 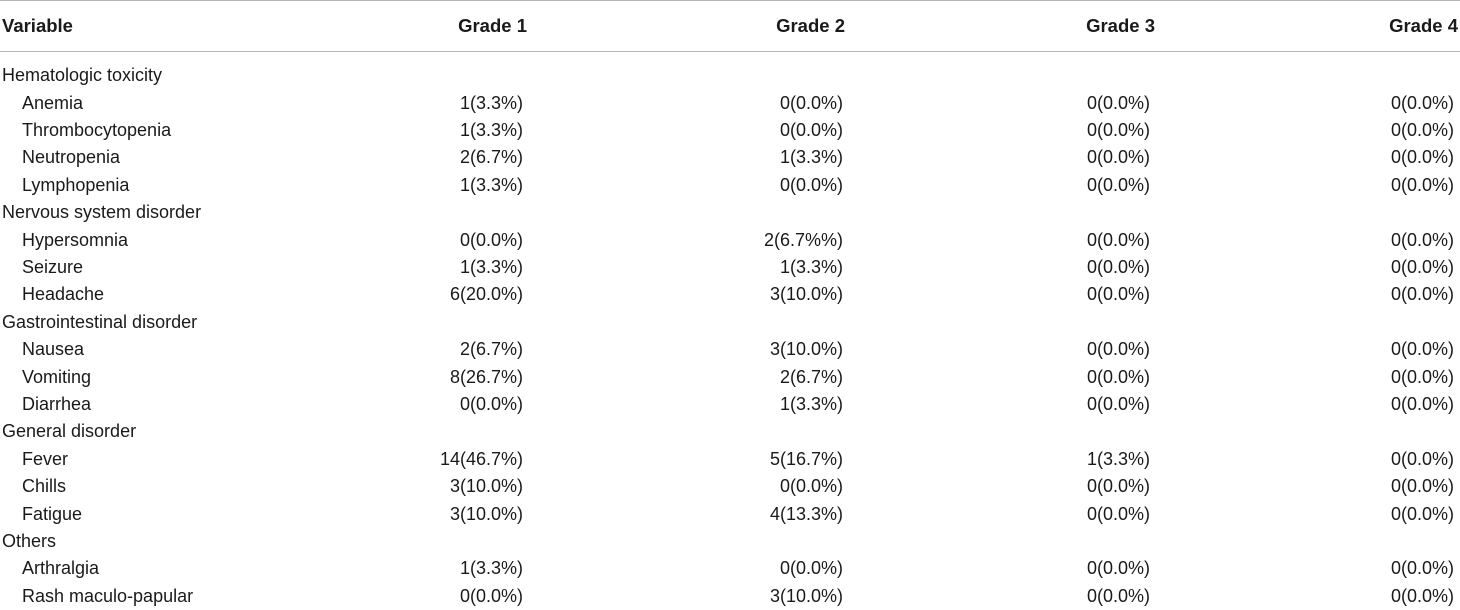 I want to click on table-row: Vomiting 8(26.7%) 2(6.7%) 0(0.0%) 0(0.0%), so click(x=730, y=376).